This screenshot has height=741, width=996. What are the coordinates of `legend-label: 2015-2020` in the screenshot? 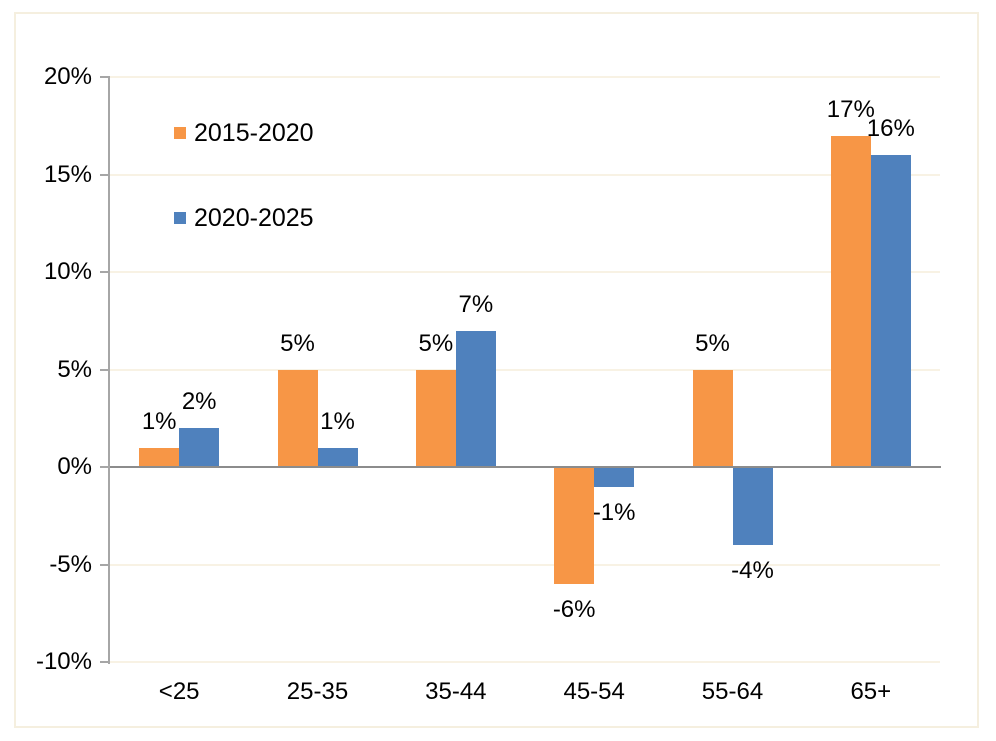 It's located at (254, 133).